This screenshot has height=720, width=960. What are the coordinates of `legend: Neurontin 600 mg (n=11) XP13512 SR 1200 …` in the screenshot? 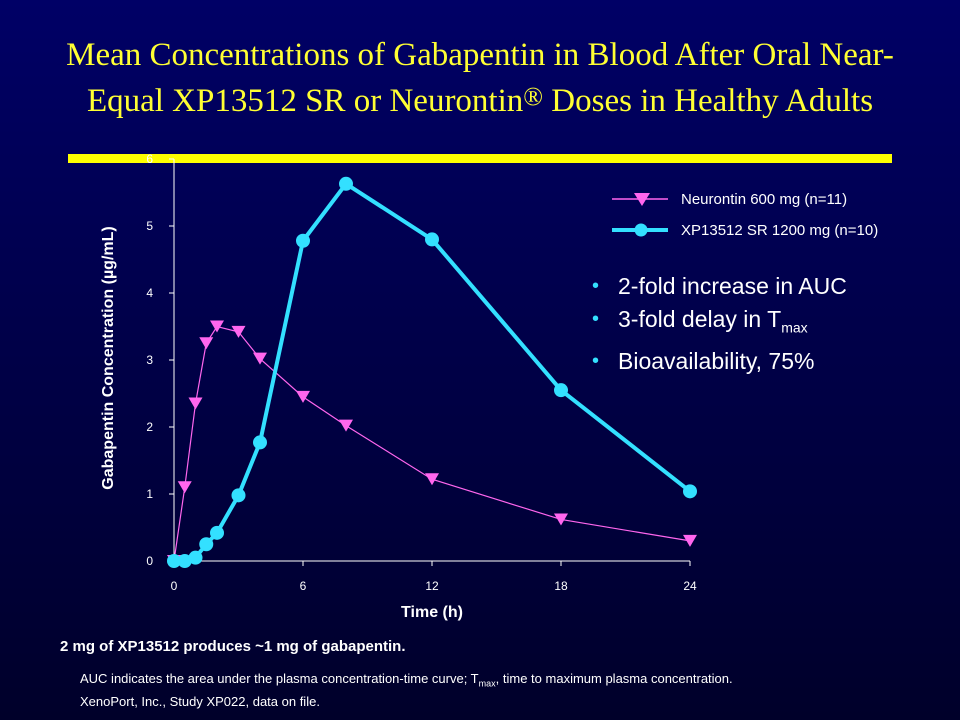 It's located at (745, 215).